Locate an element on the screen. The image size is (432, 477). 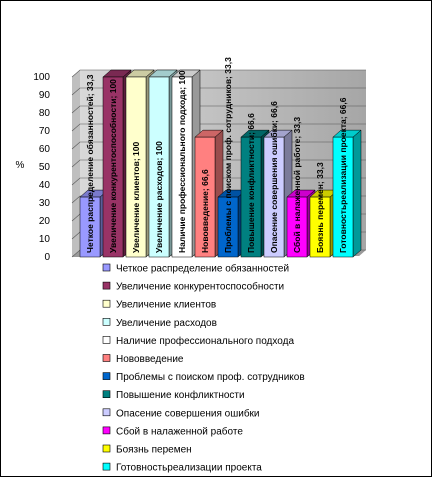
data-label-name: Боязнь перемен is located at coordinates (320, 218).